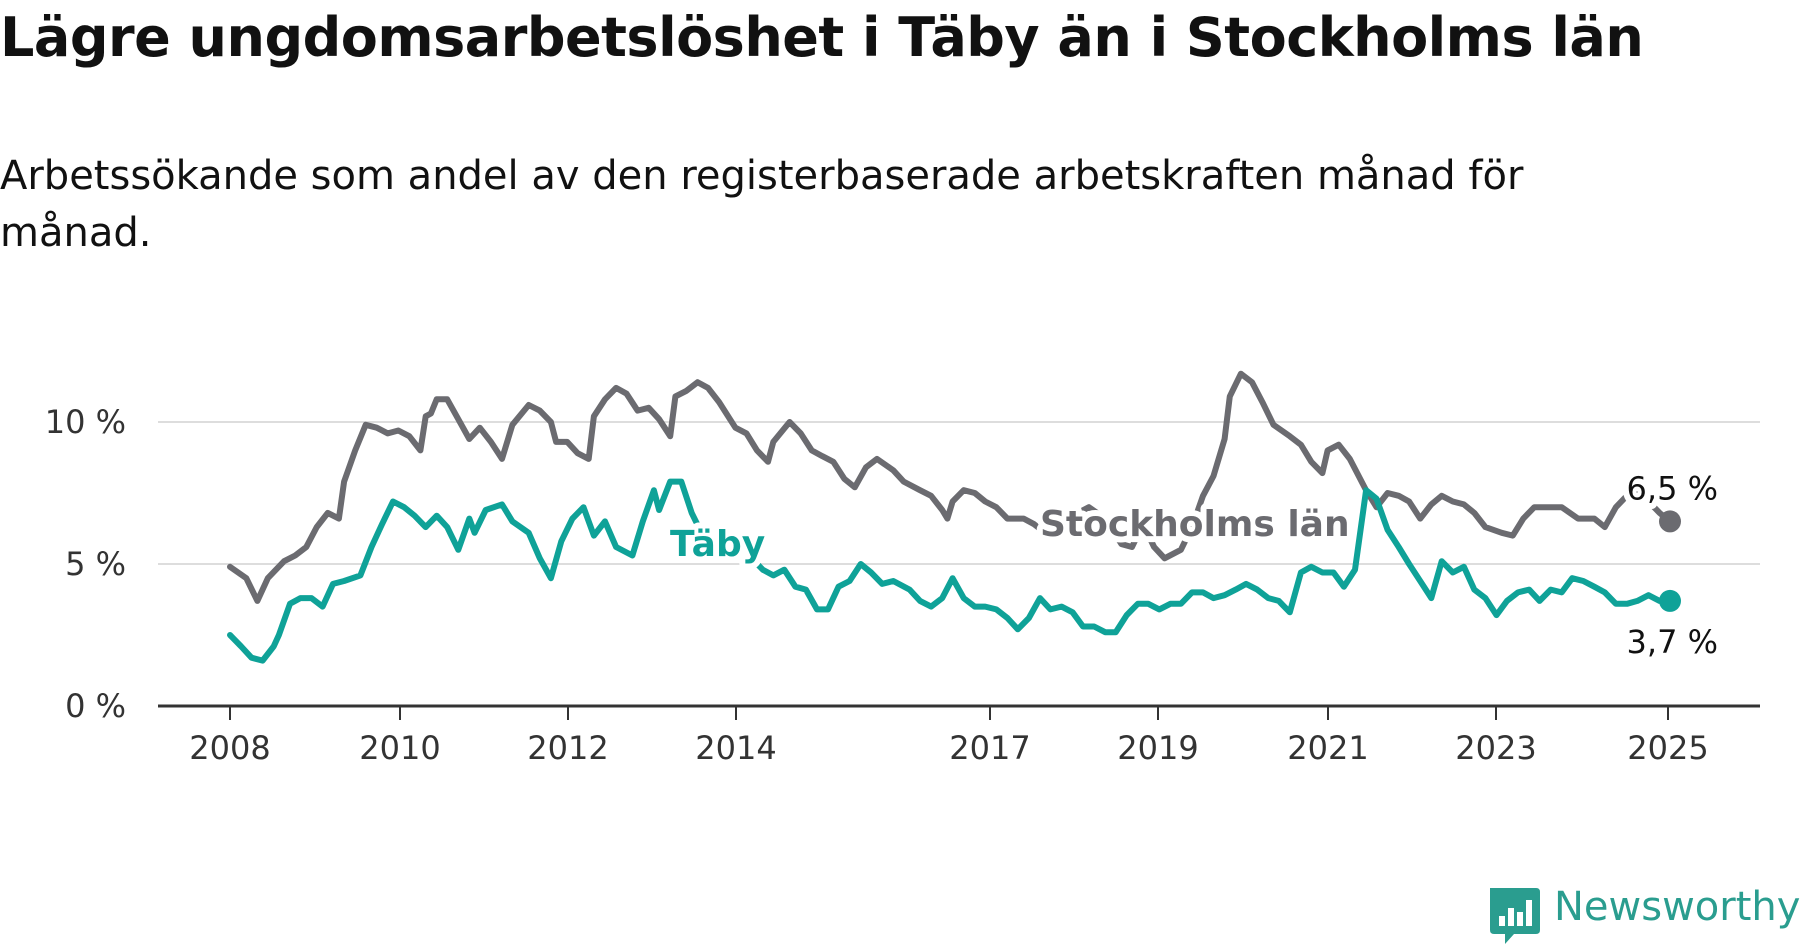 The image size is (1800, 948). I want to click on series-label-stockholms-lan-halo: Stockholms län, so click(1195, 524).